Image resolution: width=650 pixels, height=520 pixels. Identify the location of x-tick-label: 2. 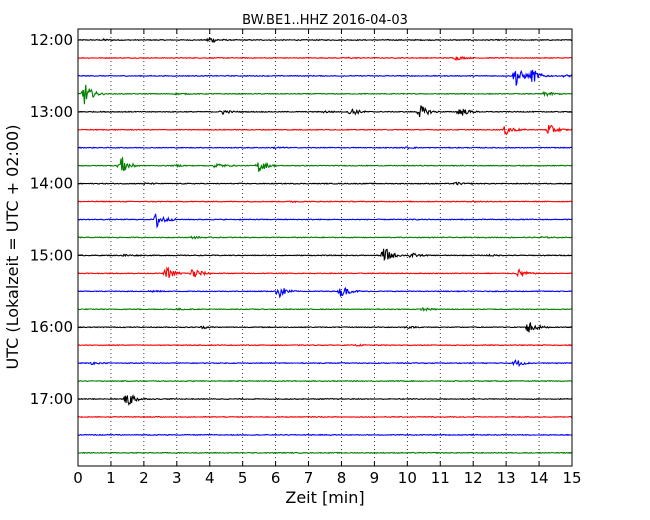
(144, 478).